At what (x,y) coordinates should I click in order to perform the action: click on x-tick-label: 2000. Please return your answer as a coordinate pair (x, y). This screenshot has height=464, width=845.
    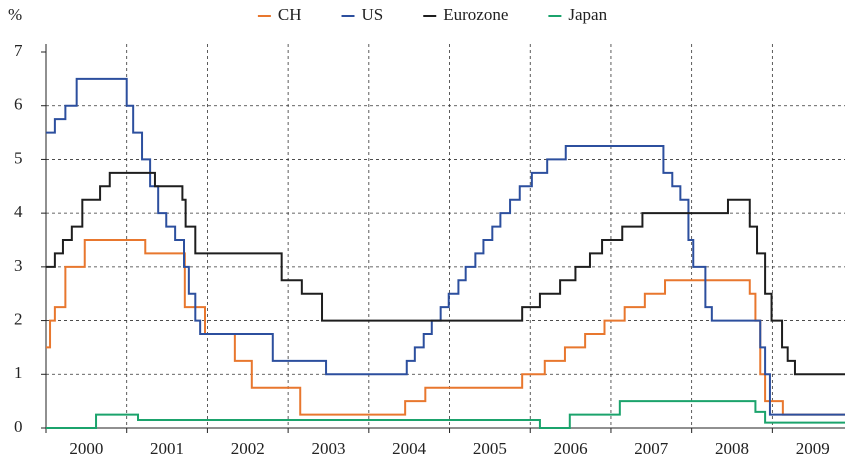
    Looking at the image, I should click on (86, 448).